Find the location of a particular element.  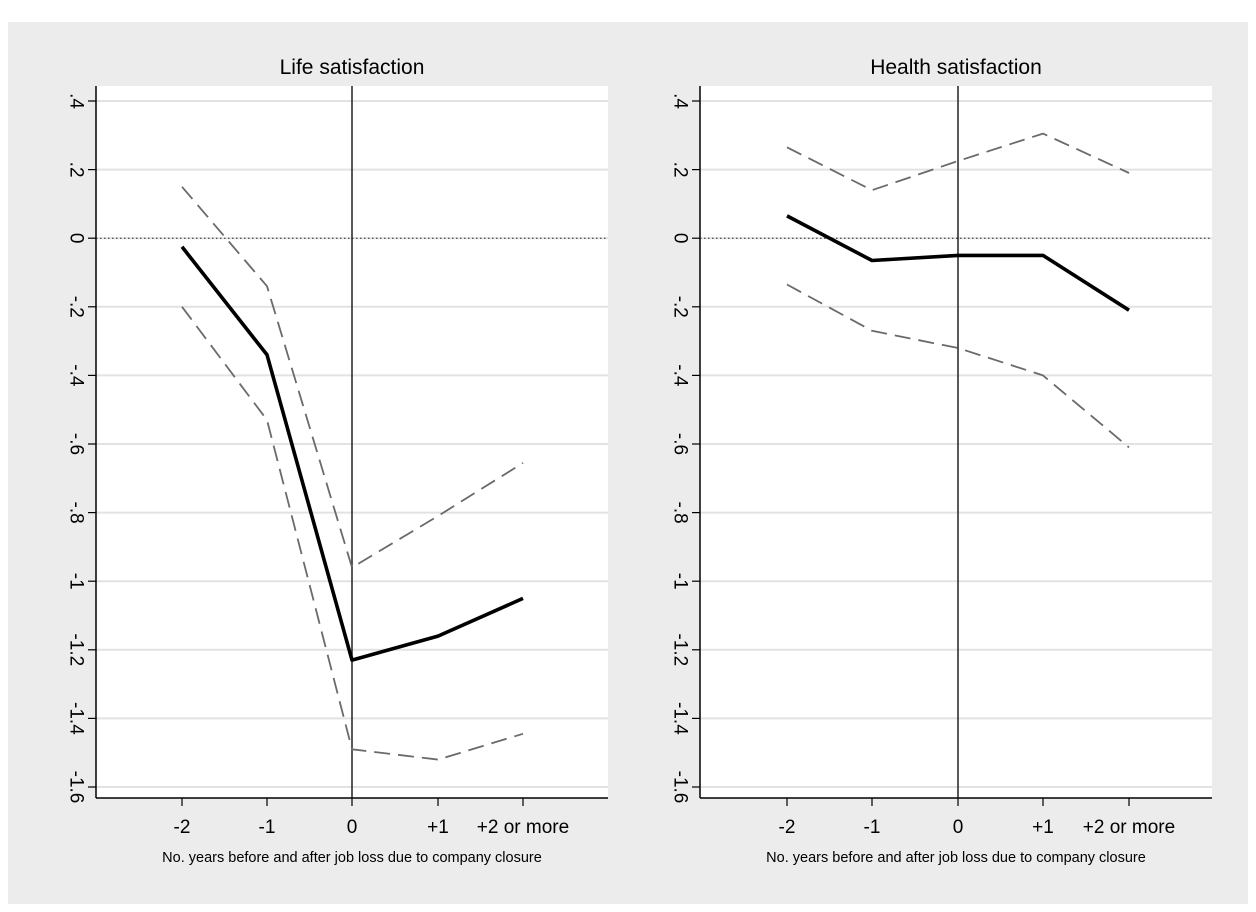

panel-title: Life satisfaction is located at coordinates (352, 67).